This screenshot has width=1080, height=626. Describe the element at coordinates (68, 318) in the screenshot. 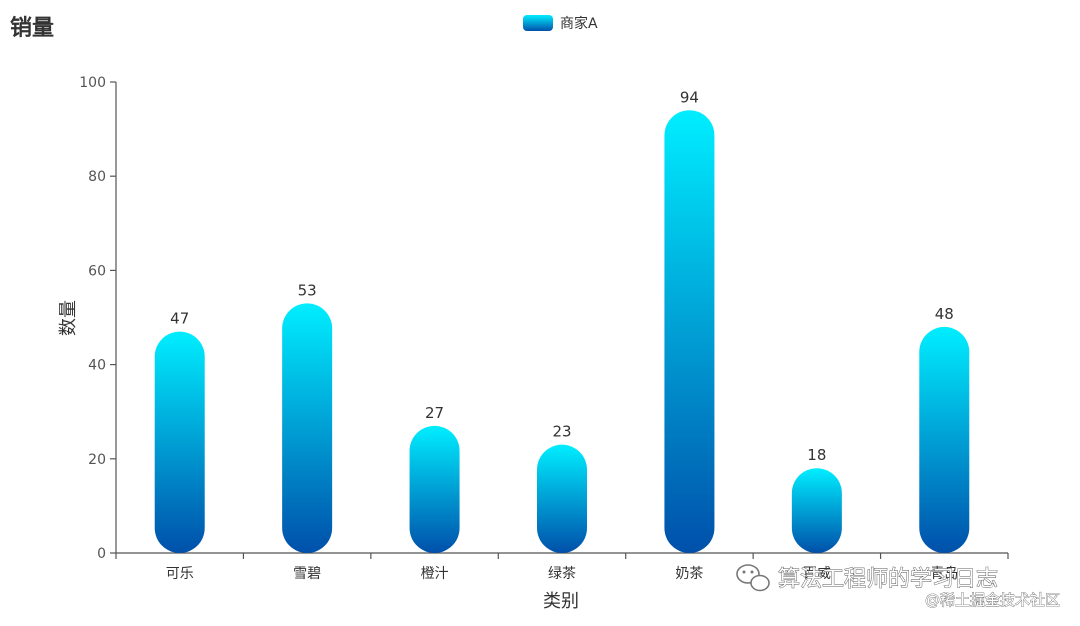

I see `y-axis-title: 数量` at that location.